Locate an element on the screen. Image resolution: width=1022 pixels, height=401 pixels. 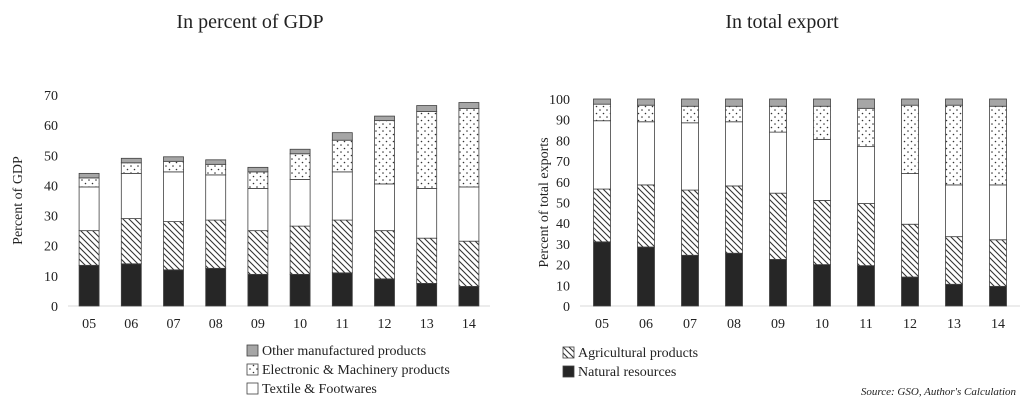
left-y-tick-label: 10 is located at coordinates (51, 277).